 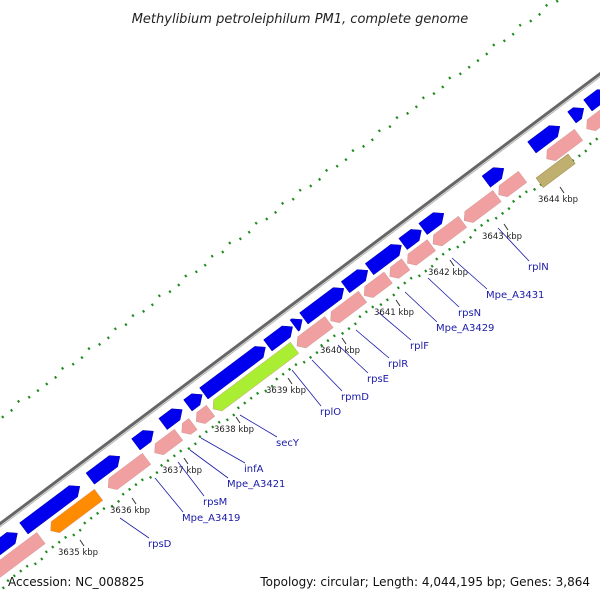 I want to click on gene-label-mpe_a3431: Mpe_A3431, so click(x=515, y=295).